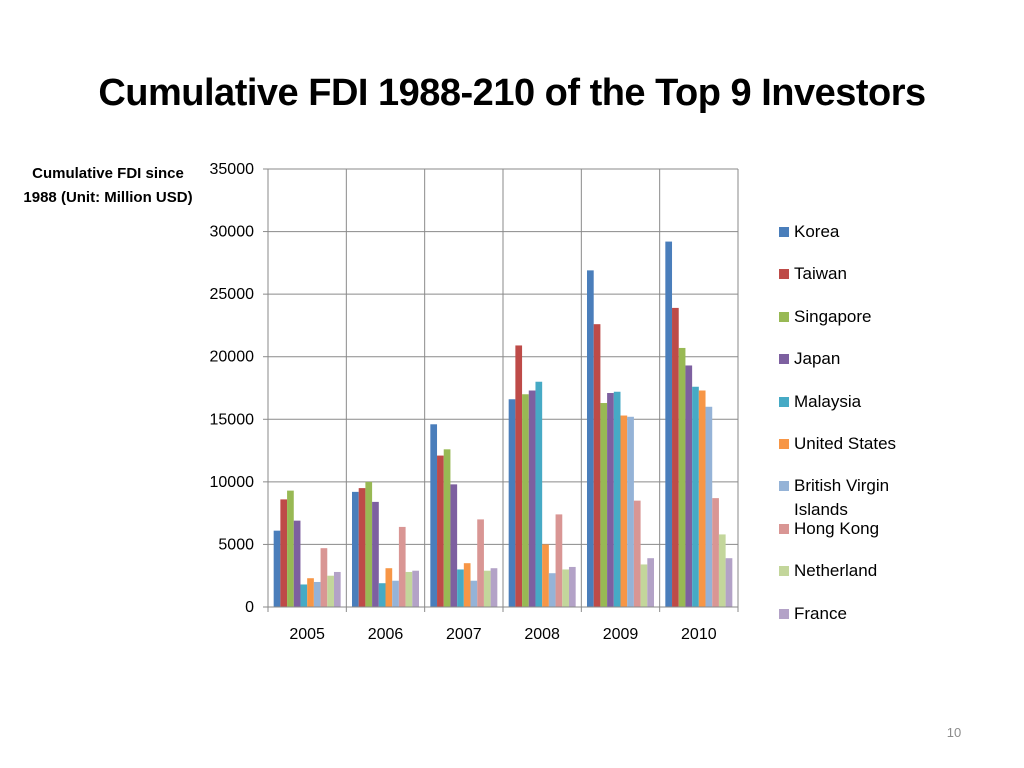  Describe the element at coordinates (494, 587) in the screenshot. I see `bar-france-2007` at that location.